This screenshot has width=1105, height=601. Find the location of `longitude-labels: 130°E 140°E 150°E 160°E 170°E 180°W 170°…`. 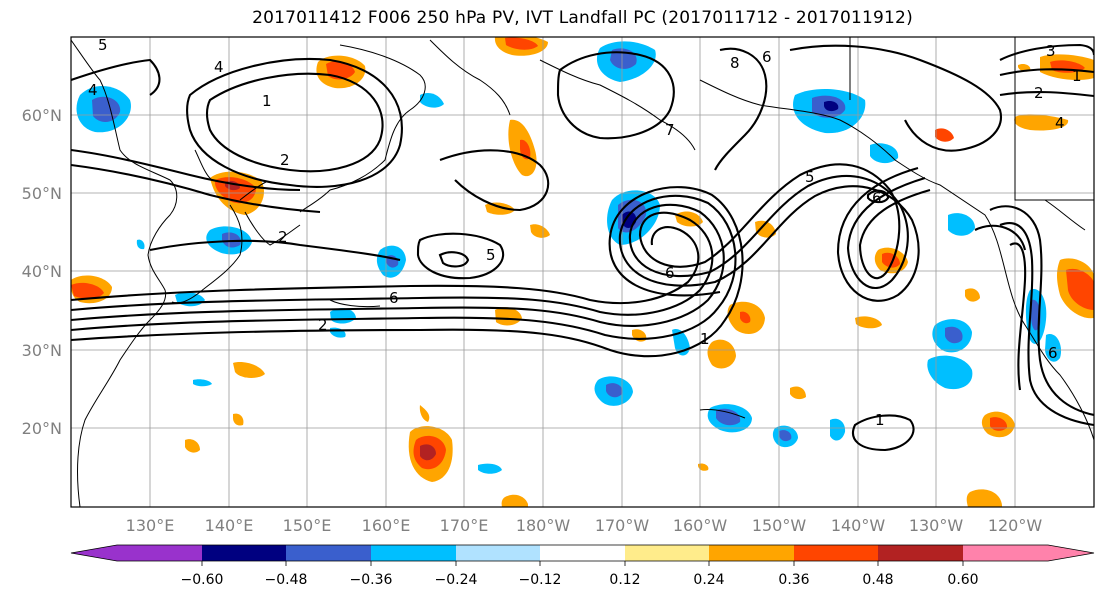

longitude-labels: 130°E 140°E 150°E 160°E 170°E 180°W 170°… is located at coordinates (584, 525).